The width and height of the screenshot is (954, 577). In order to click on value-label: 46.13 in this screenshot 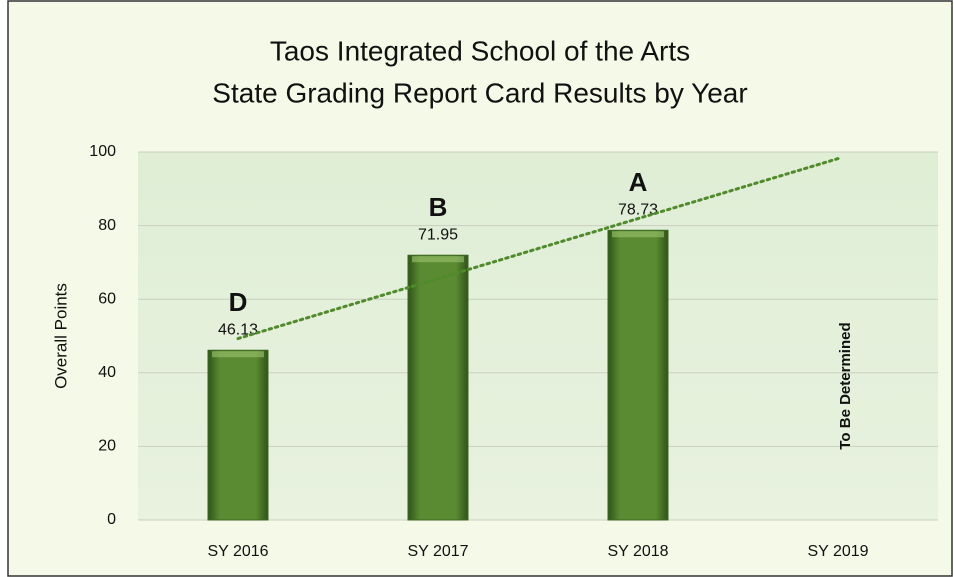, I will do `click(238, 329)`.